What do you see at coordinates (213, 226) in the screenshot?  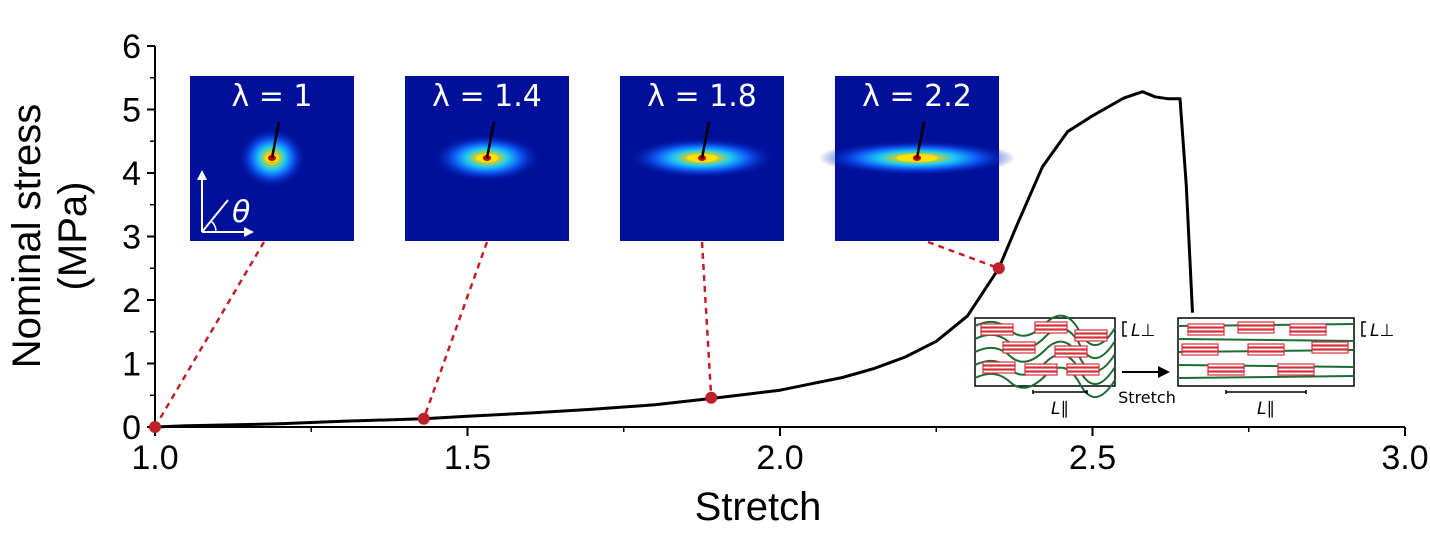 I see `angle-arc` at bounding box center [213, 226].